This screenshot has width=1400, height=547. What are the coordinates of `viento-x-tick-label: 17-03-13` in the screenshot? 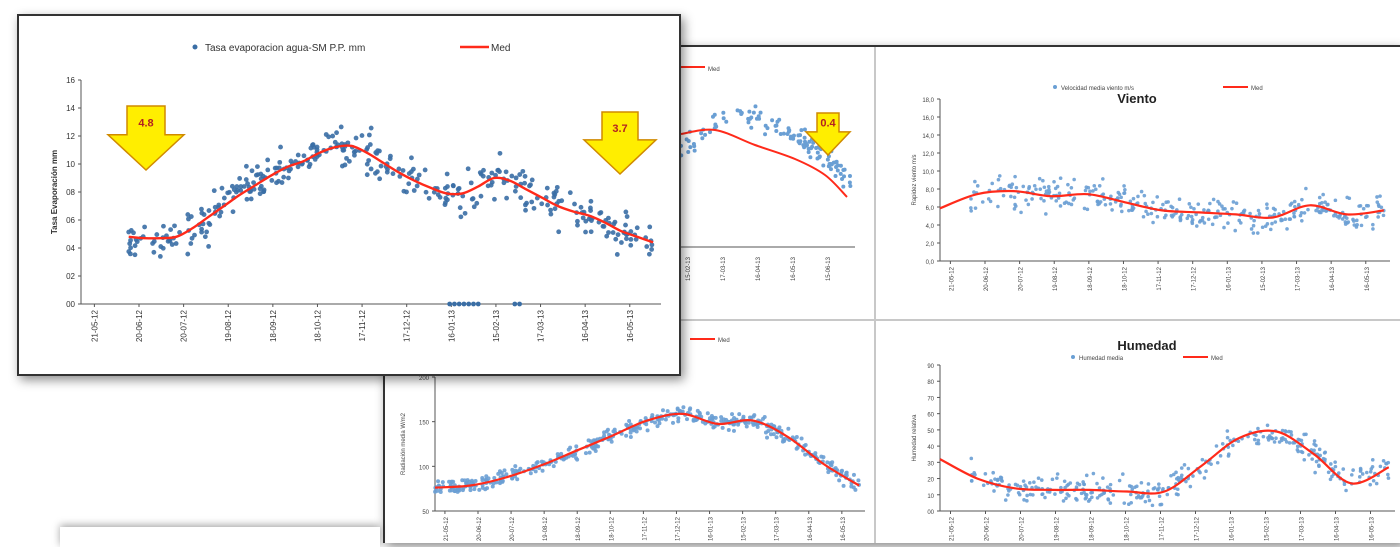 It's located at (1299, 278).